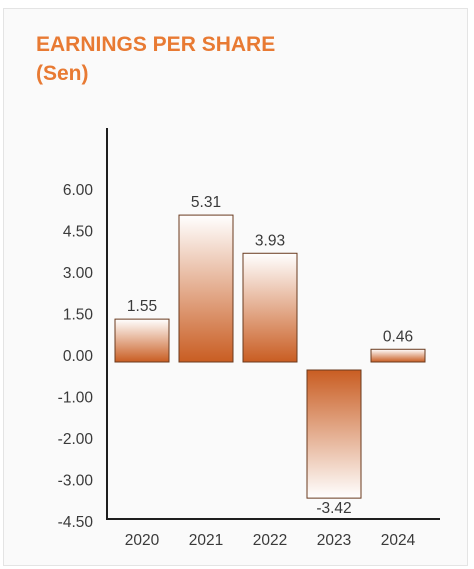 The height and width of the screenshot is (569, 474). What do you see at coordinates (78, 232) in the screenshot?
I see `y-tick-label: 4.50` at bounding box center [78, 232].